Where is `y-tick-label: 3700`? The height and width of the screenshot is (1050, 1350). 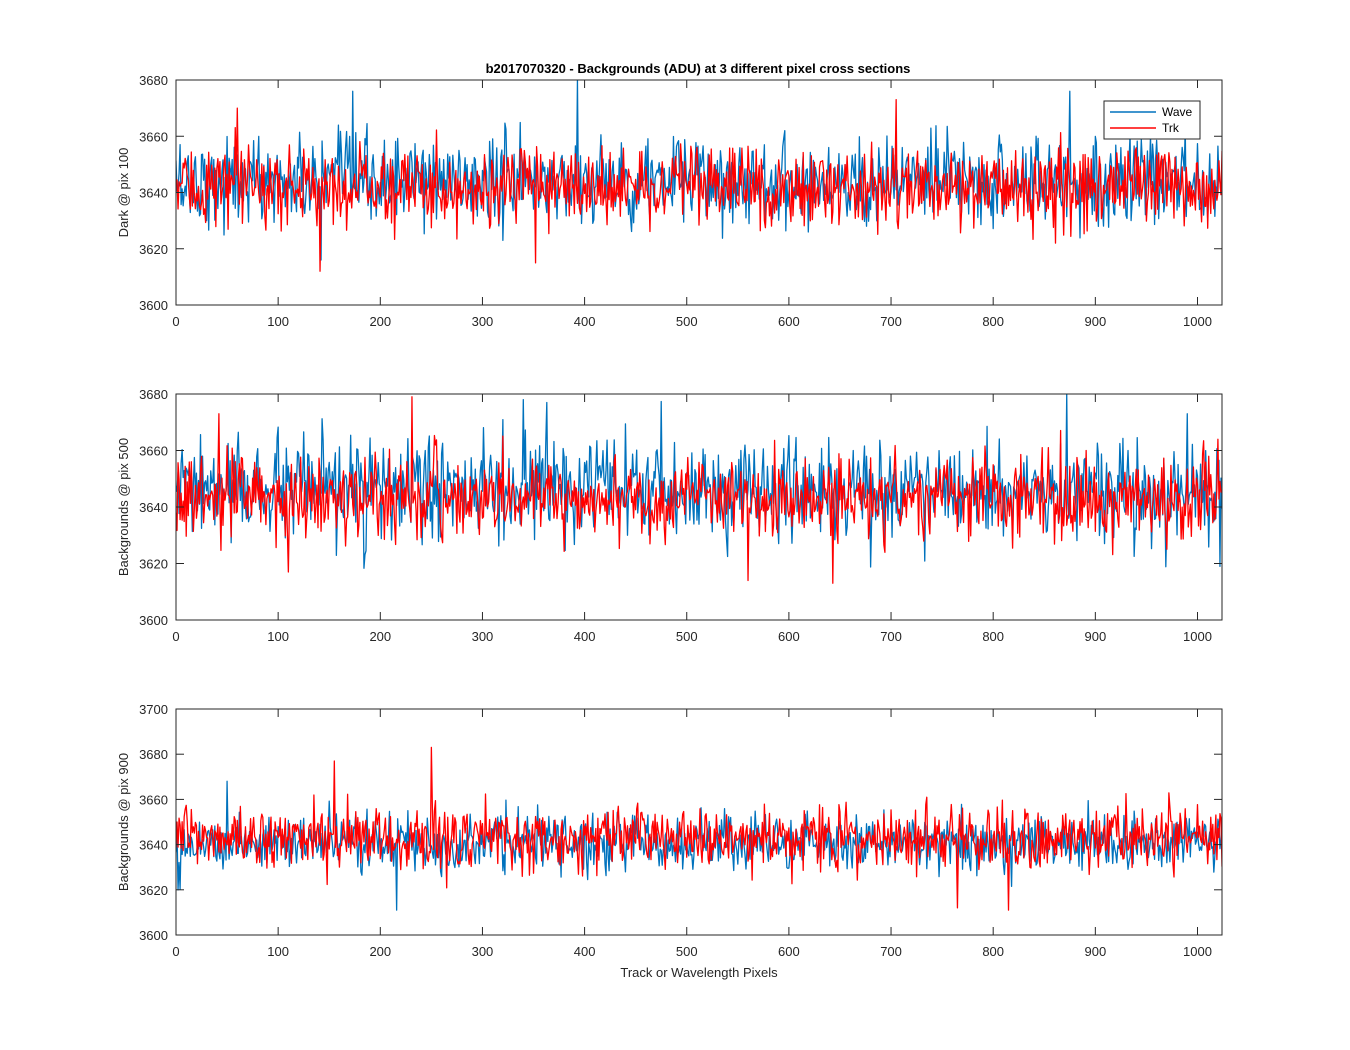
y-tick-label: 3700 is located at coordinates (153, 709).